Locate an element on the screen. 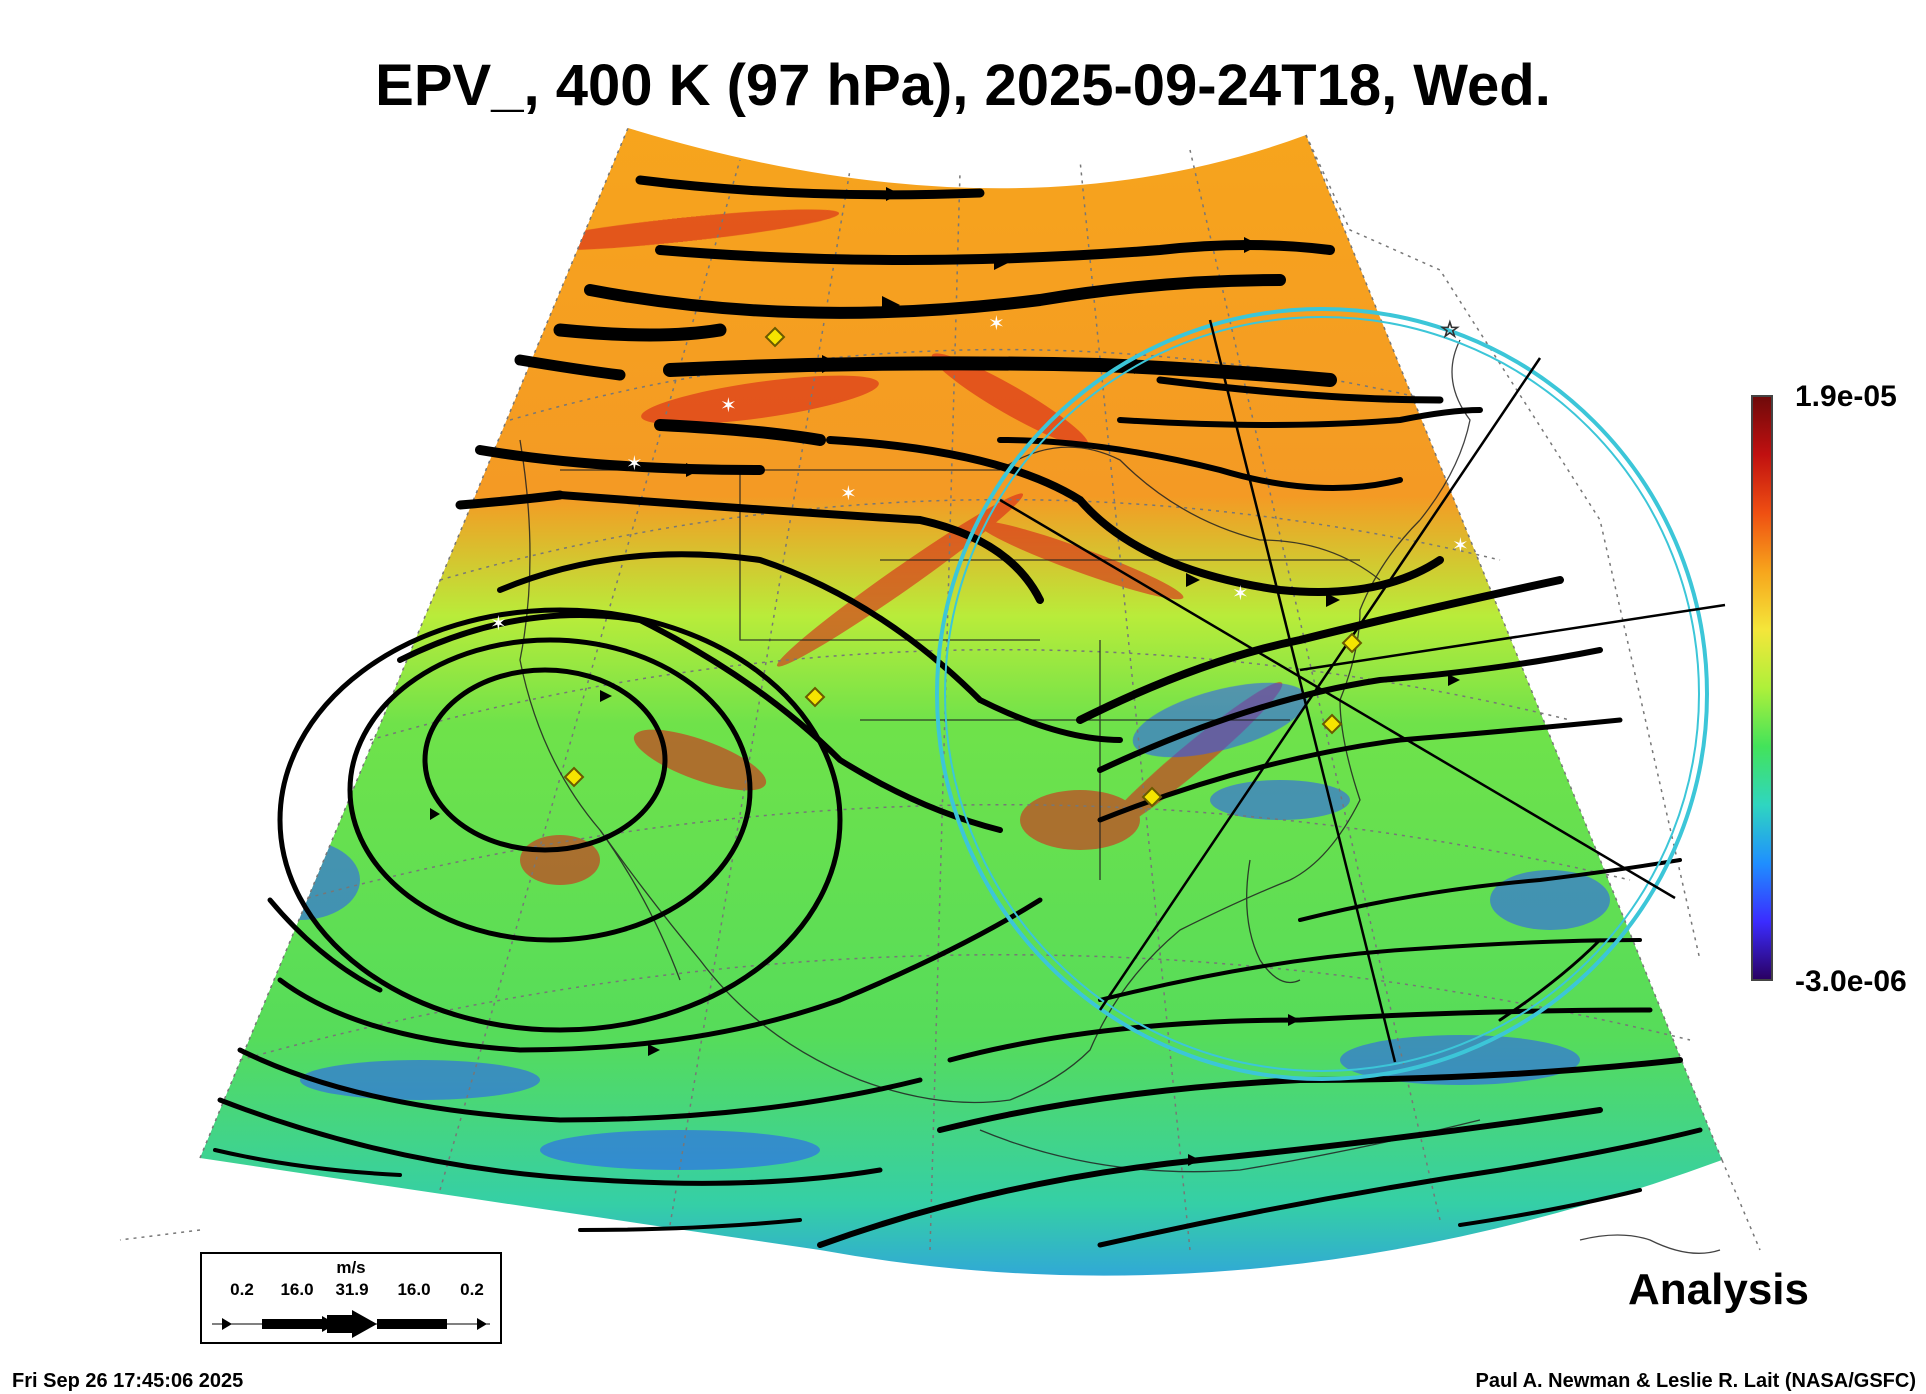  timestamp: Fri Sep 26 17:45:06 2025 is located at coordinates (128, 1381).